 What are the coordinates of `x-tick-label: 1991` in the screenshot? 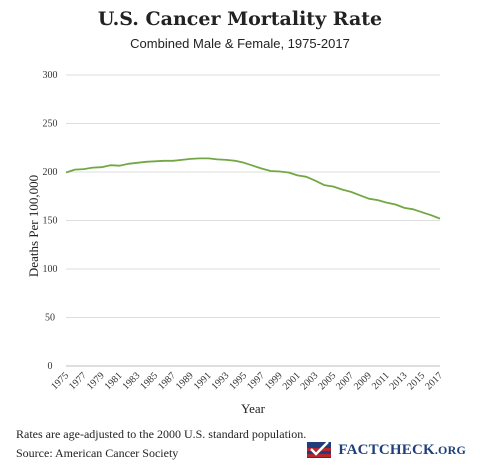 It's located at (203, 381).